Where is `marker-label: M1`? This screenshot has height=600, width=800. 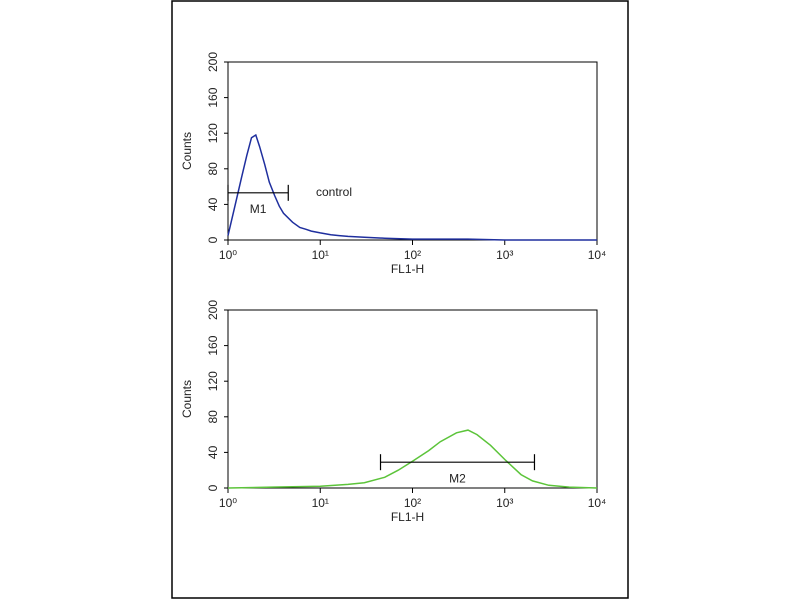 marker-label: M1 is located at coordinates (258, 209).